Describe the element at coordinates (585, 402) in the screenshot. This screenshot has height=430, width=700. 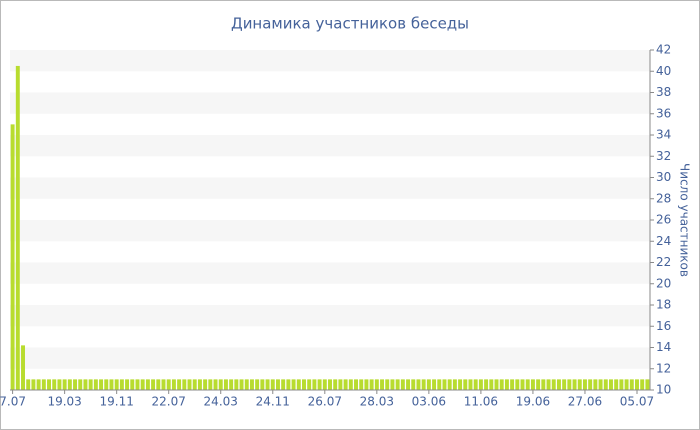
I see `x-tick-label: 27.06` at that location.